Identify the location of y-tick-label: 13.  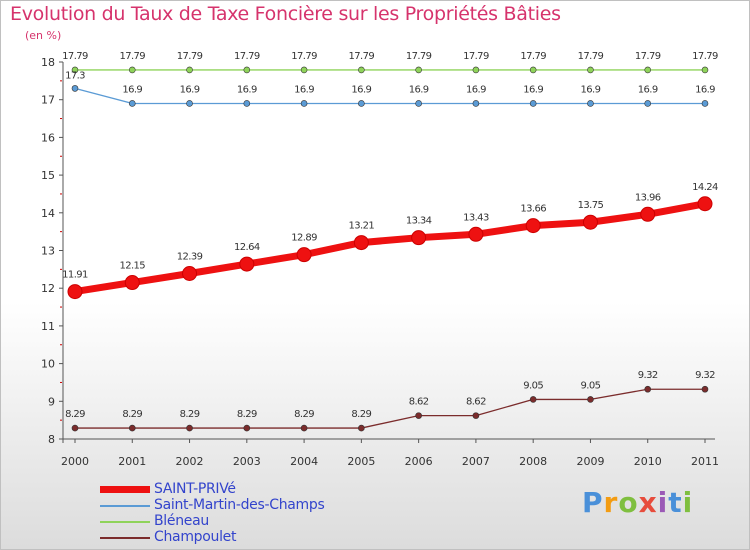
(48, 251).